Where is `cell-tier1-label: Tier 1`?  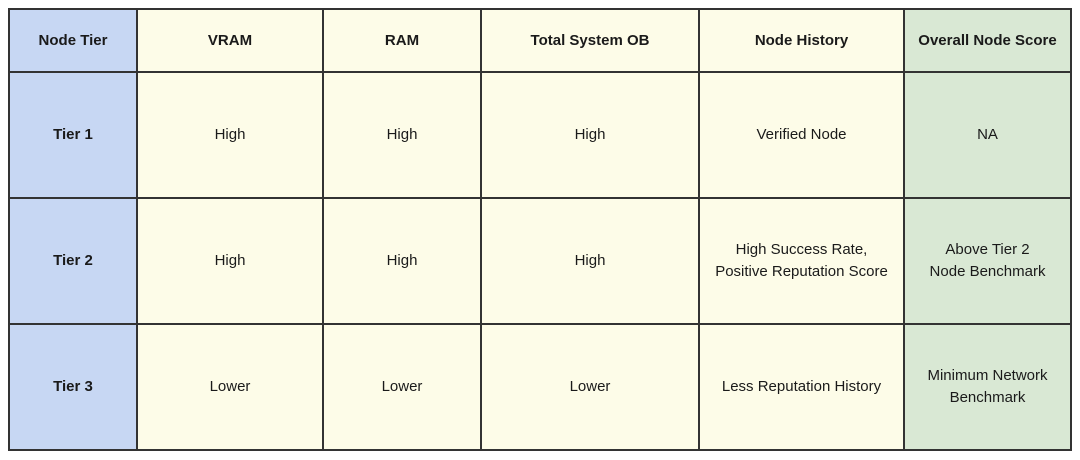
cell-tier1-label: Tier 1 is located at coordinates (73, 135).